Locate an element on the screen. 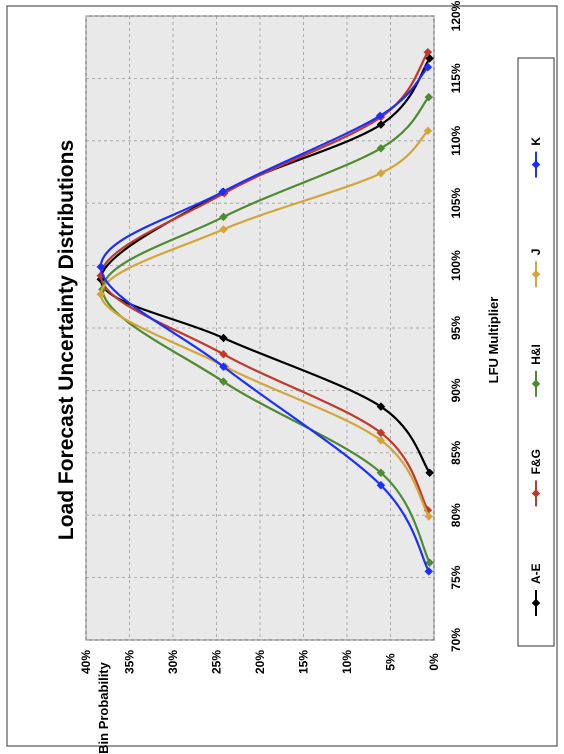 The image size is (564, 754). legend-label-4: K is located at coordinates (536, 141).